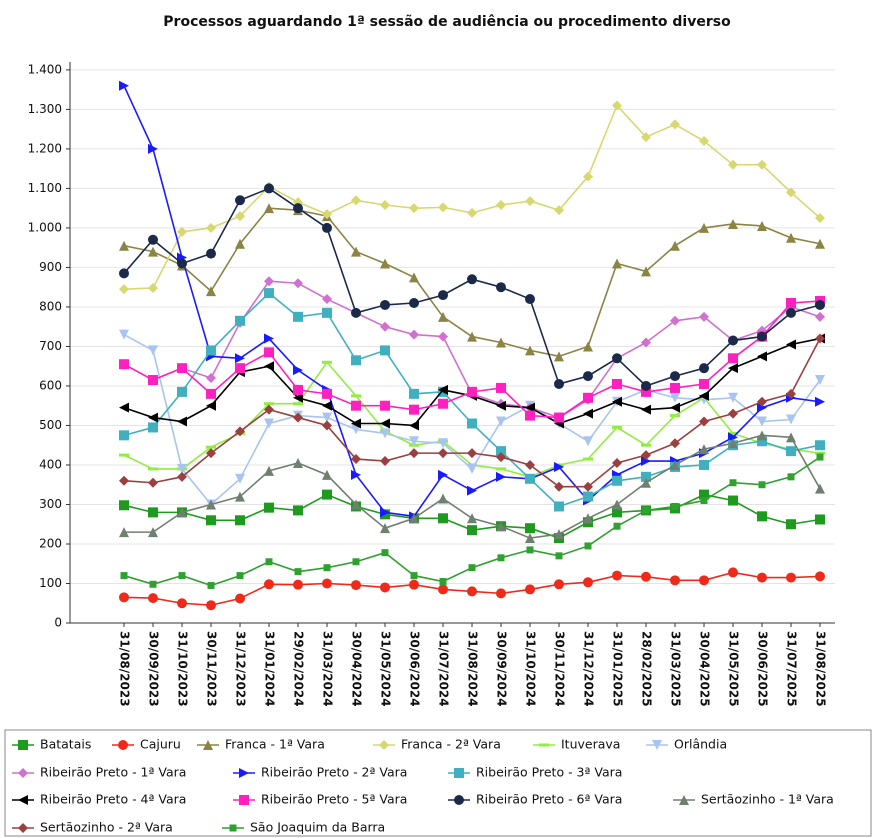  What do you see at coordinates (183, 669) in the screenshot?
I see `x-tick-label: 31/10/2023` at bounding box center [183, 669].